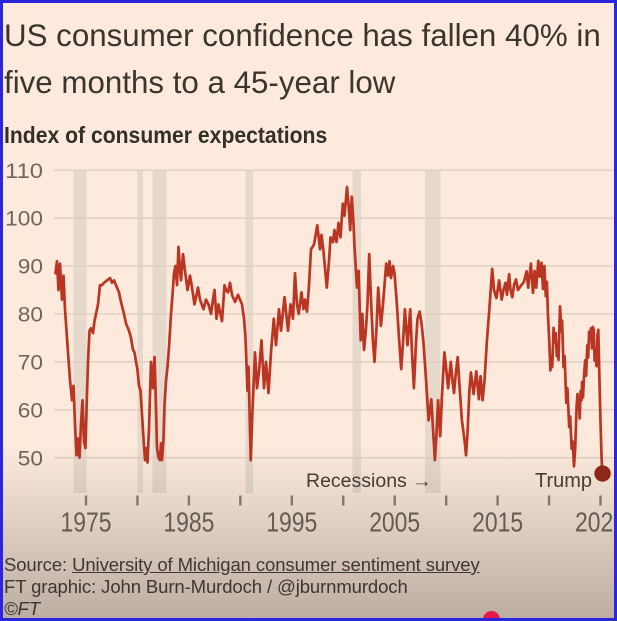  Describe the element at coordinates (24, 219) in the screenshot. I see `y-tick-label: 100` at that location.